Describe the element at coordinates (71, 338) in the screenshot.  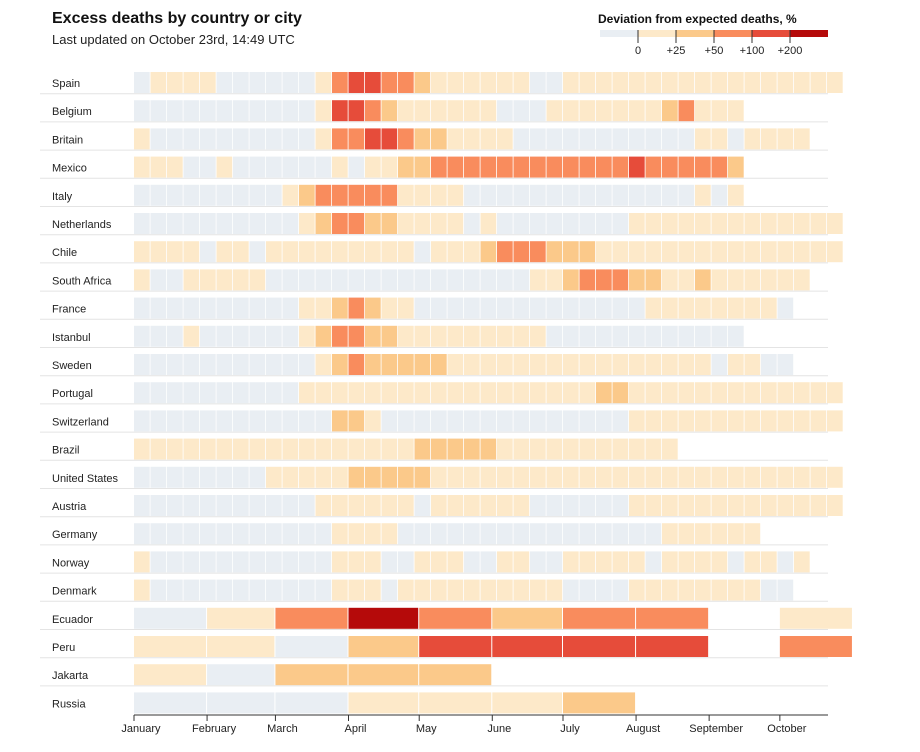
I see `row-label: Istanbul` at that location.